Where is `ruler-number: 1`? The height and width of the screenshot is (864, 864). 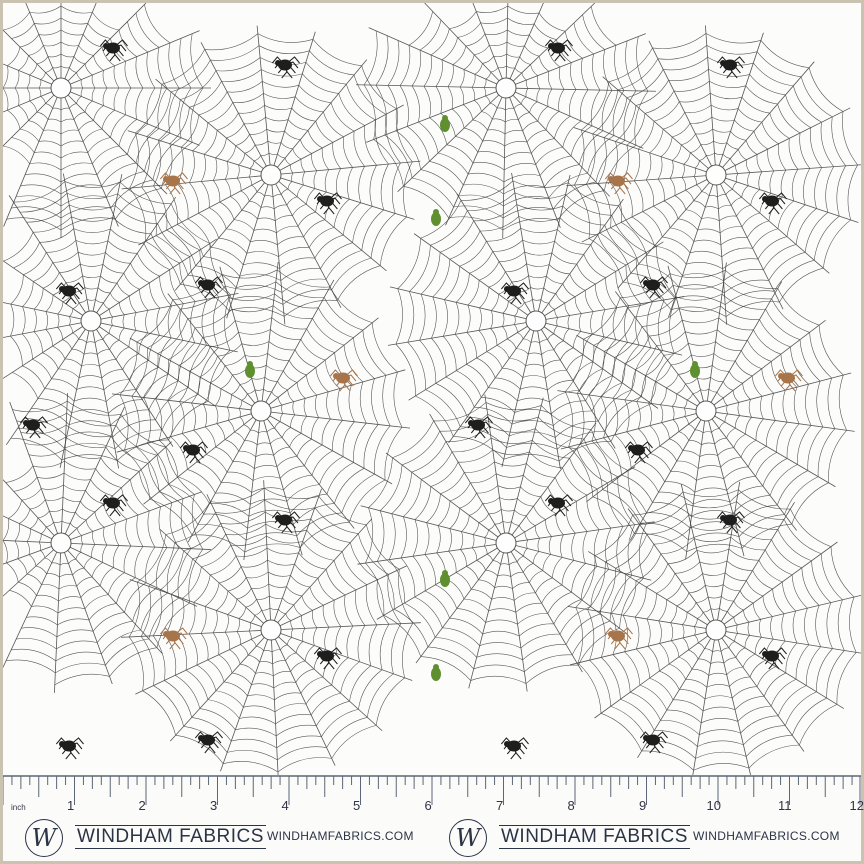 ruler-number: 1 is located at coordinates (71, 805).